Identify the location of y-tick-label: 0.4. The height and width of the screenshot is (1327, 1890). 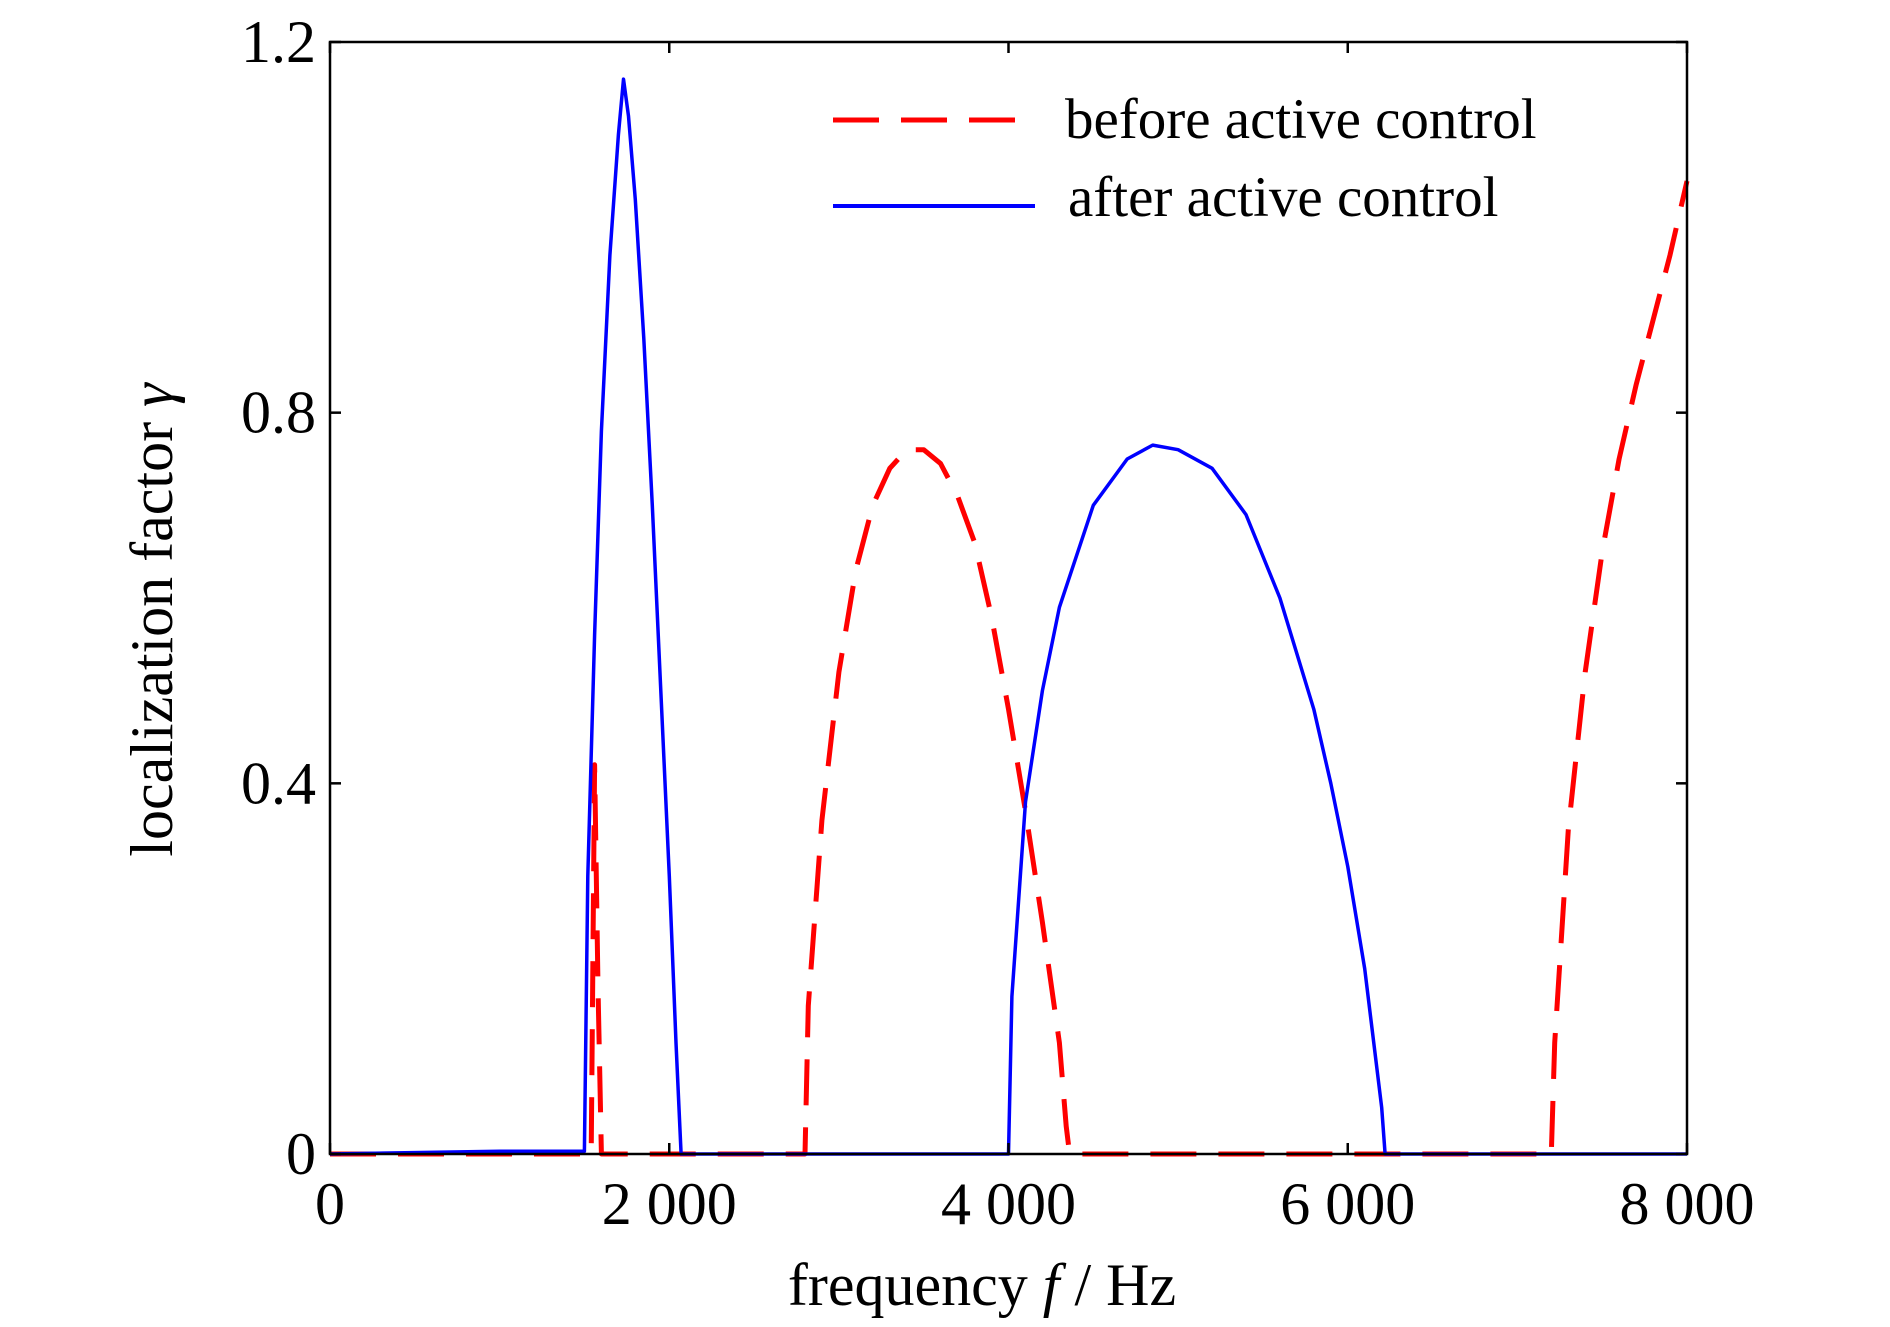
(278, 783).